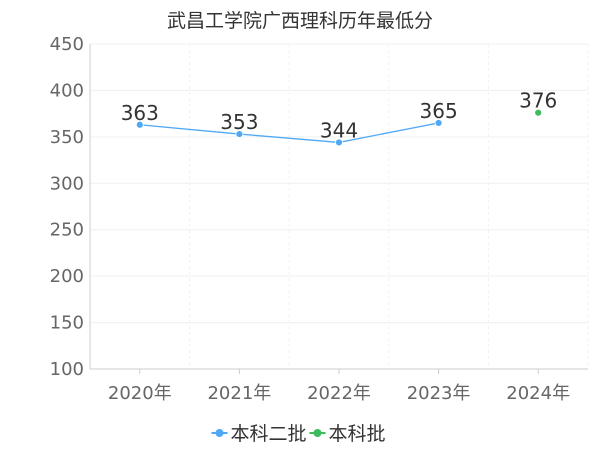 The height and width of the screenshot is (450, 600). What do you see at coordinates (339, 393) in the screenshot?
I see `x-tick-label: 2022年` at bounding box center [339, 393].